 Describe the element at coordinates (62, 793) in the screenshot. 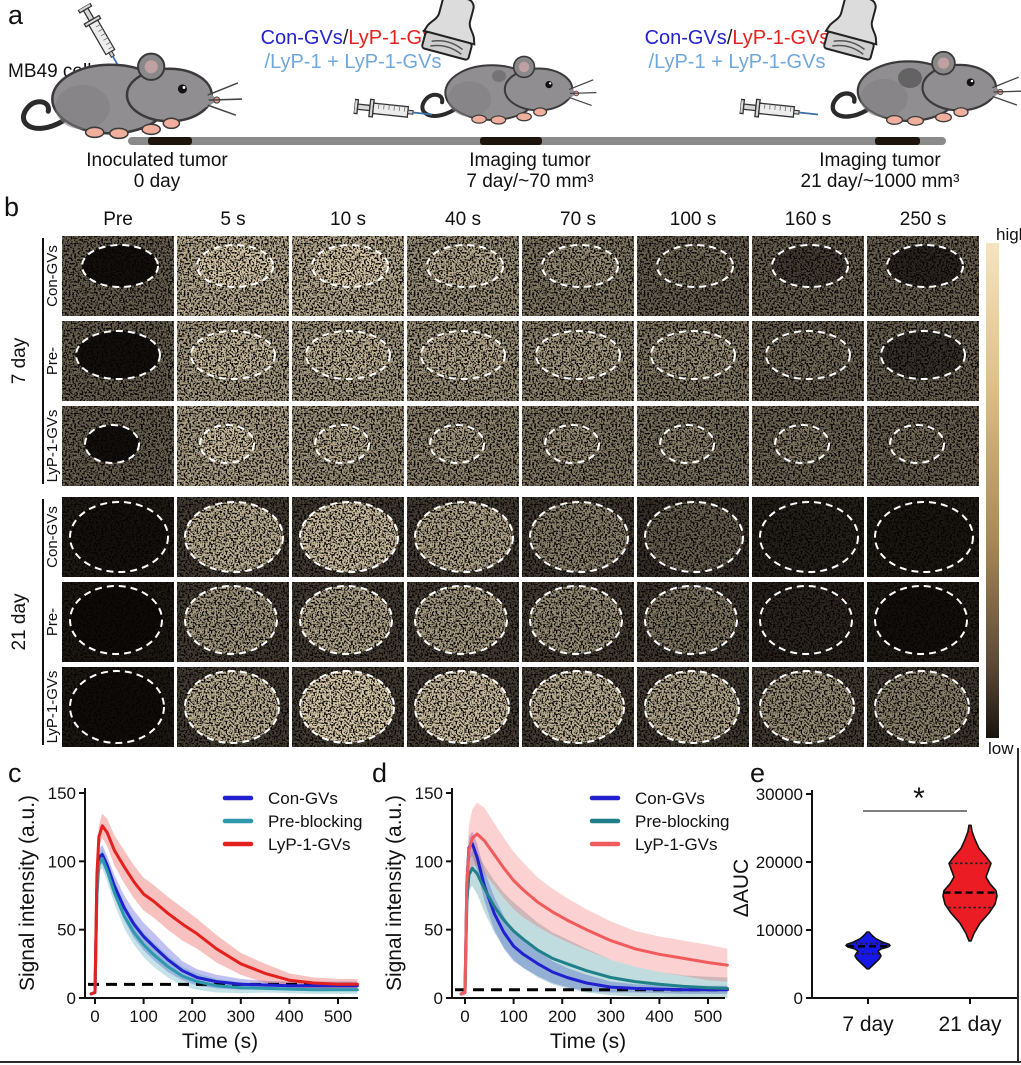

I see `y-tick-label: 150` at that location.